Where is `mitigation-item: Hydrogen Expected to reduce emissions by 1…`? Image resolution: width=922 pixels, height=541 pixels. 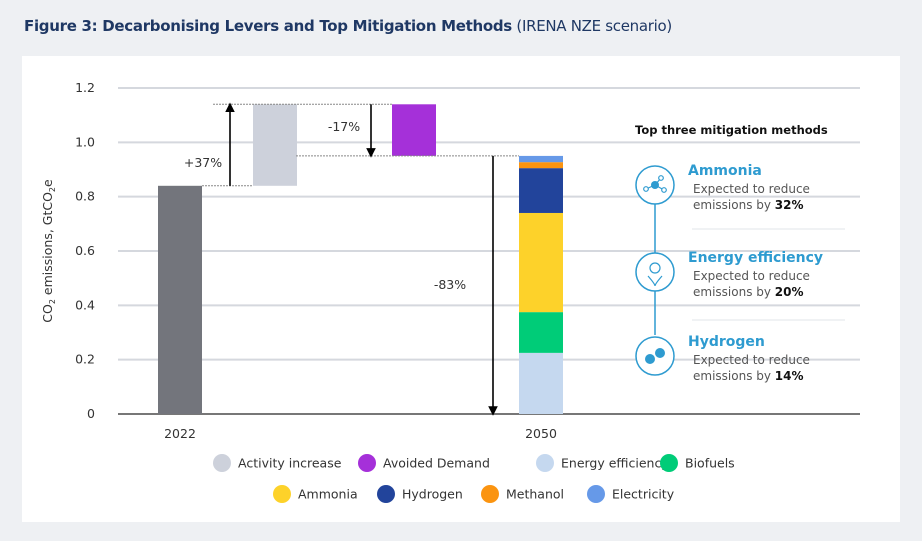 mitigation-item: Hydrogen Expected to reduce emissions by 1… is located at coordinates (722, 358).